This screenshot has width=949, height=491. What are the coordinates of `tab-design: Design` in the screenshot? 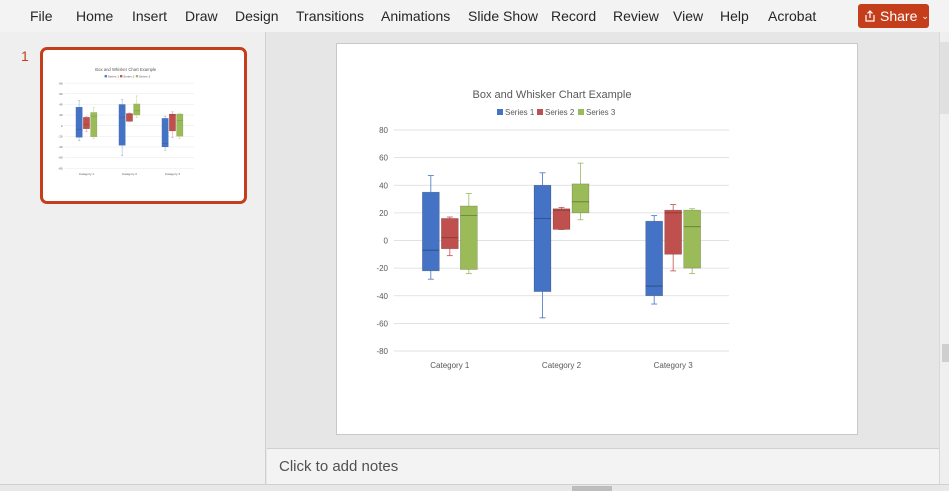 It's located at (257, 16).